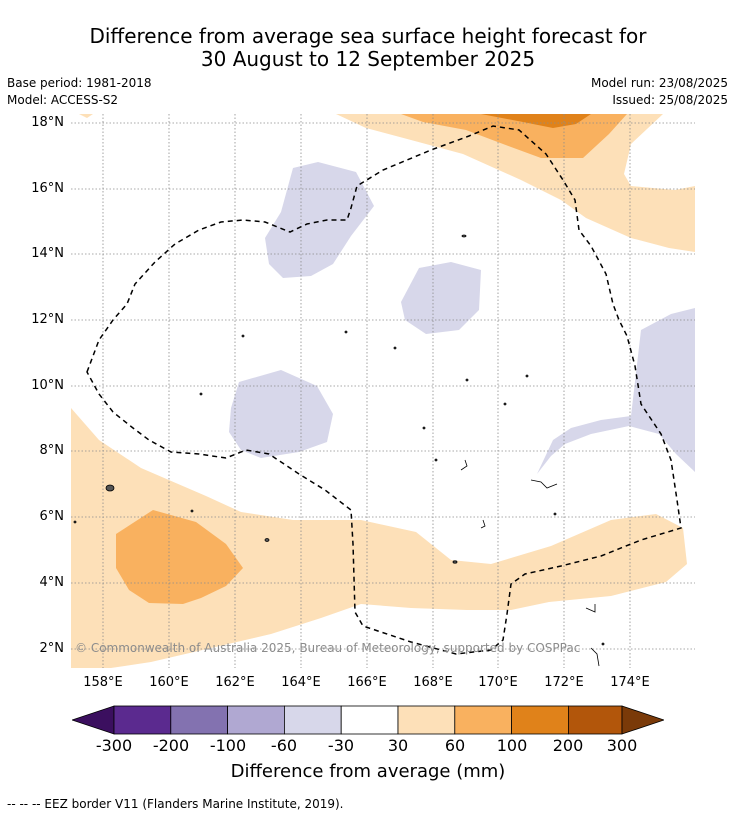  I want to click on colorbar, so click(368, 720).